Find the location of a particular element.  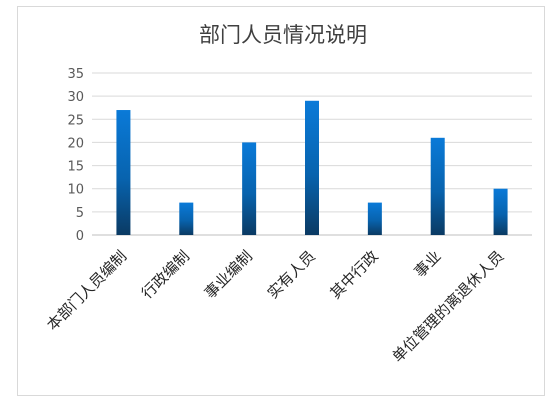

y-tick-label: 20 is located at coordinates (75, 143).